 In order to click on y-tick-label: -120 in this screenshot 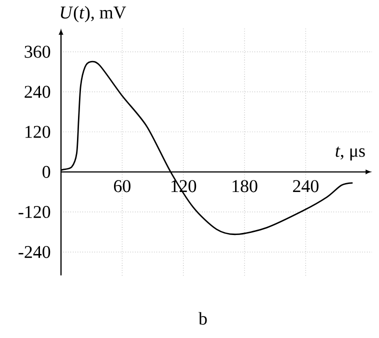, I will do `click(34, 212)`.